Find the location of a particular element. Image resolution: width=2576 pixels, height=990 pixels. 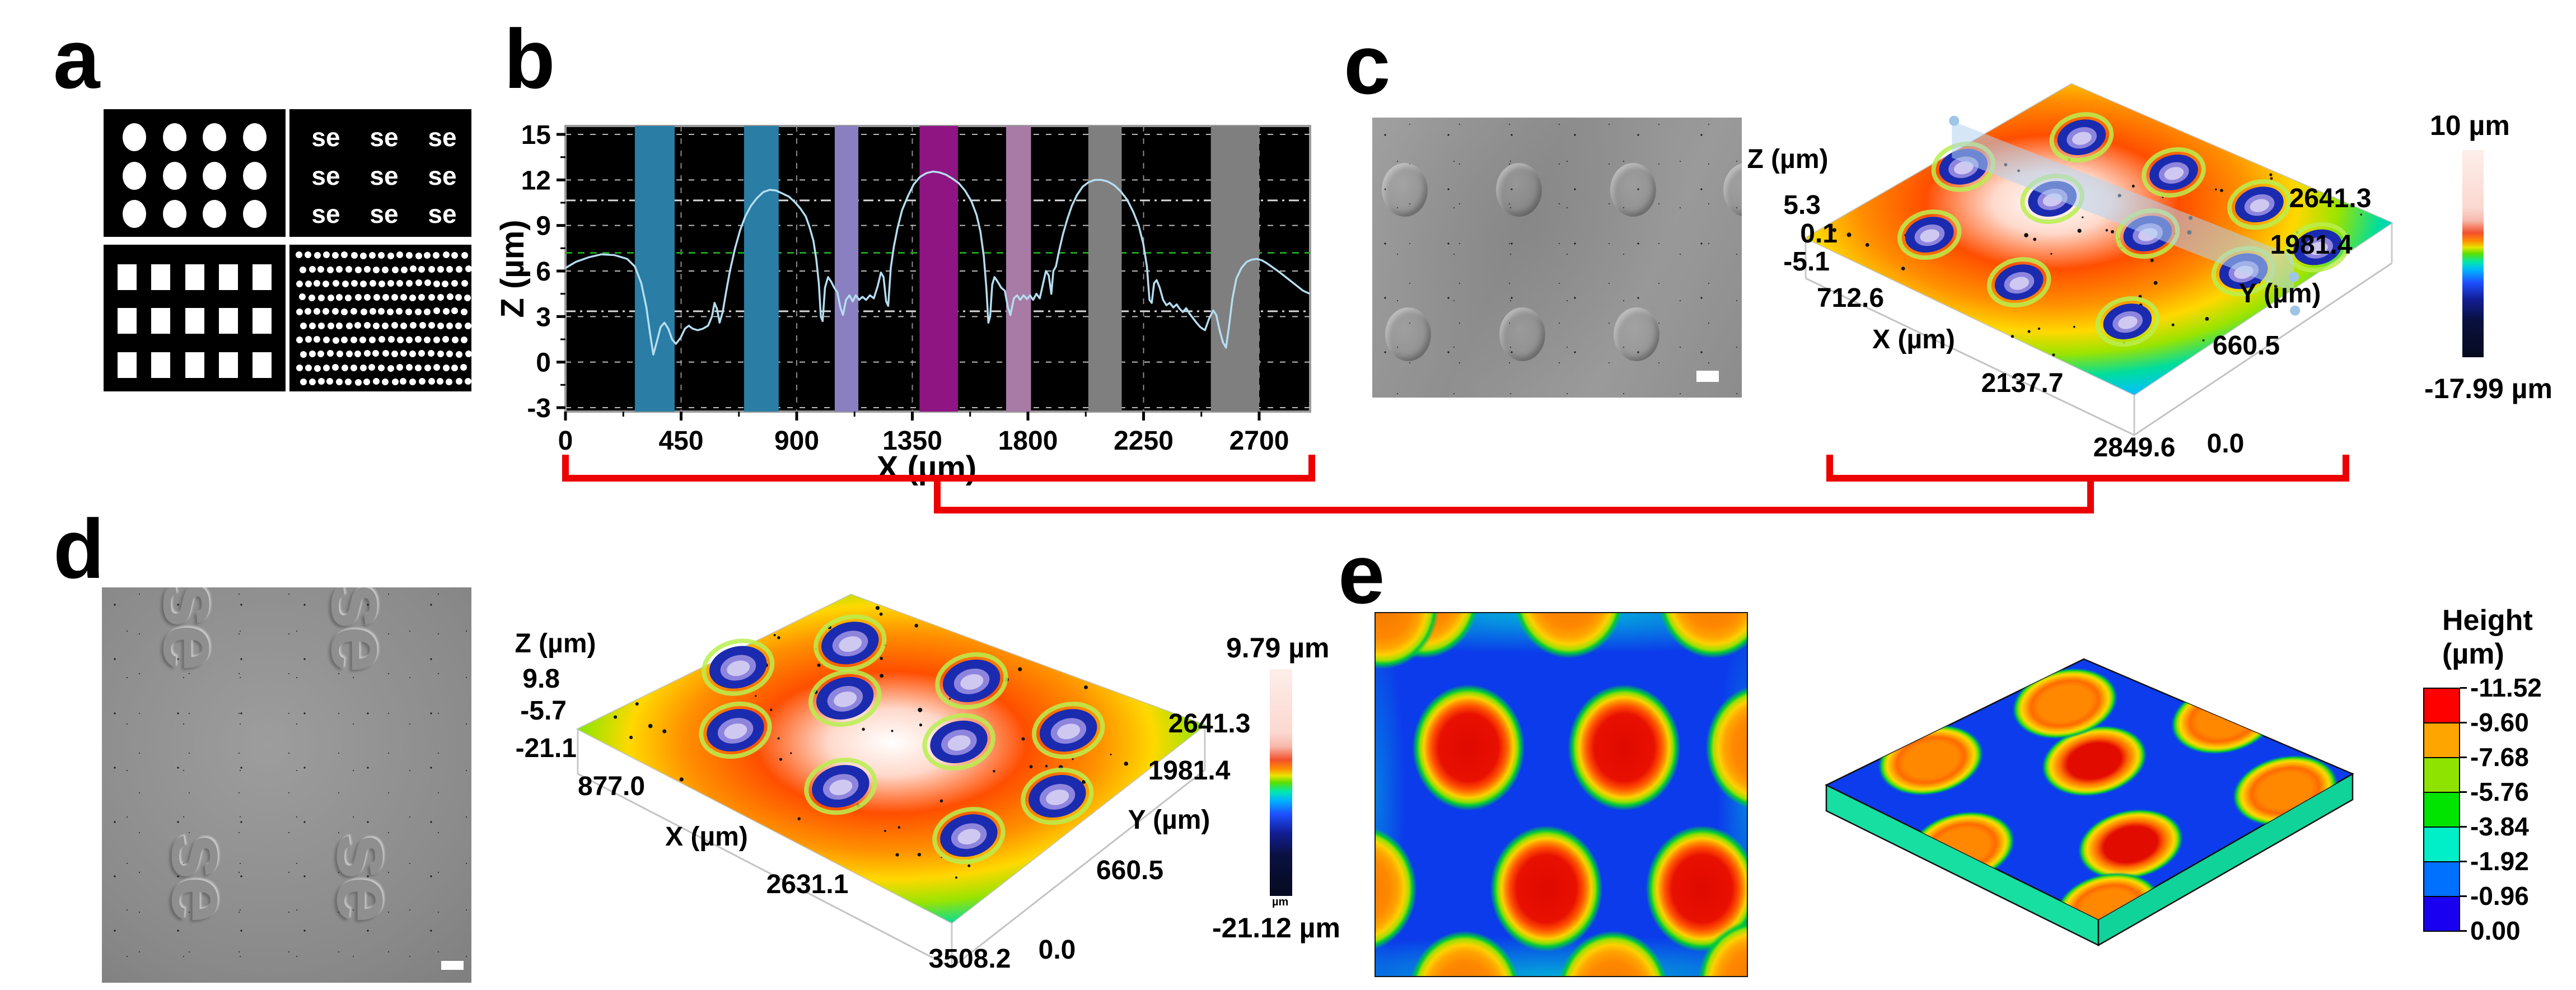

z-tick-label: 0.1 is located at coordinates (1819, 234).